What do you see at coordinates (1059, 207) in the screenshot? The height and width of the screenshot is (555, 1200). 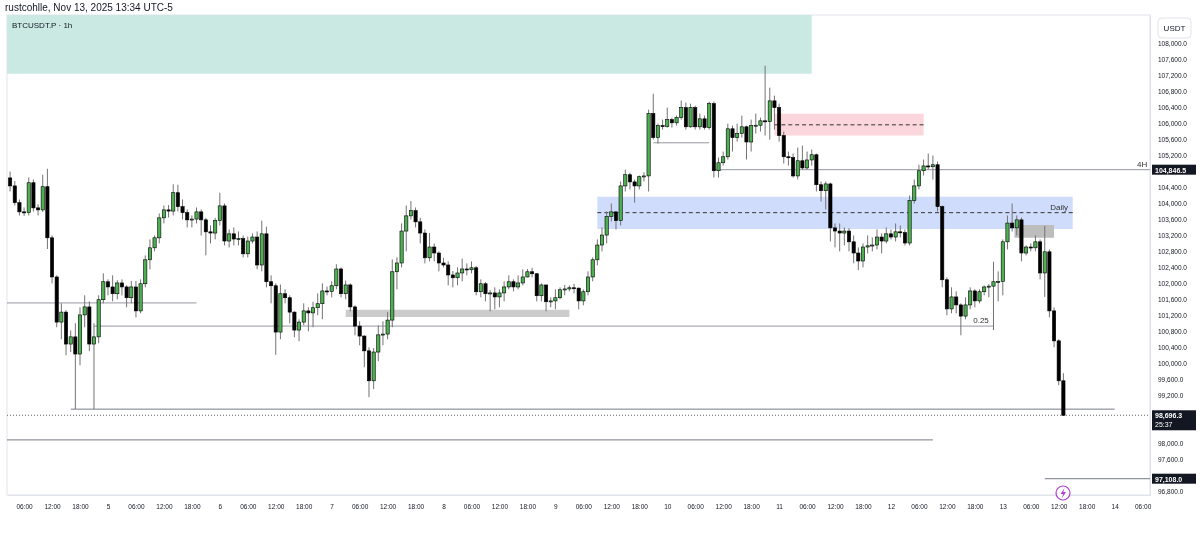 I see `annotation: Daily` at bounding box center [1059, 207].